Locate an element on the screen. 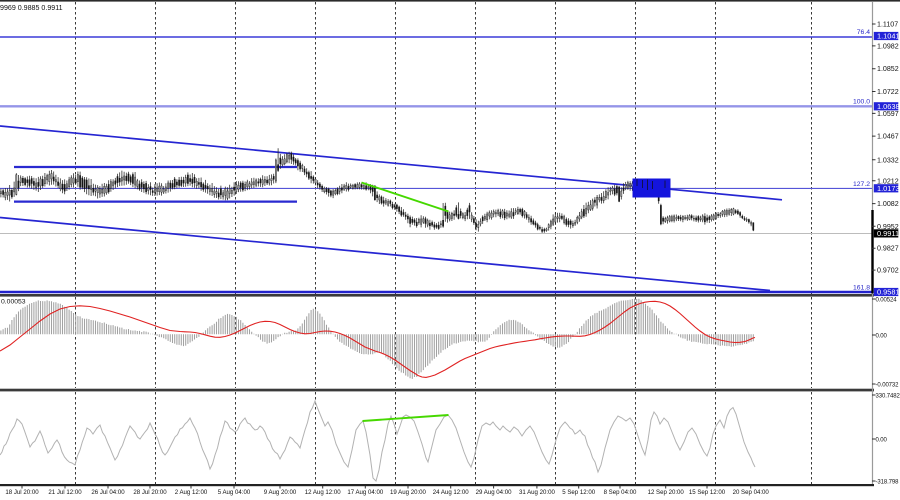 Image resolution: width=900 pixels, height=500 pixels. svg-text: 1.0212 is located at coordinates (888, 181).